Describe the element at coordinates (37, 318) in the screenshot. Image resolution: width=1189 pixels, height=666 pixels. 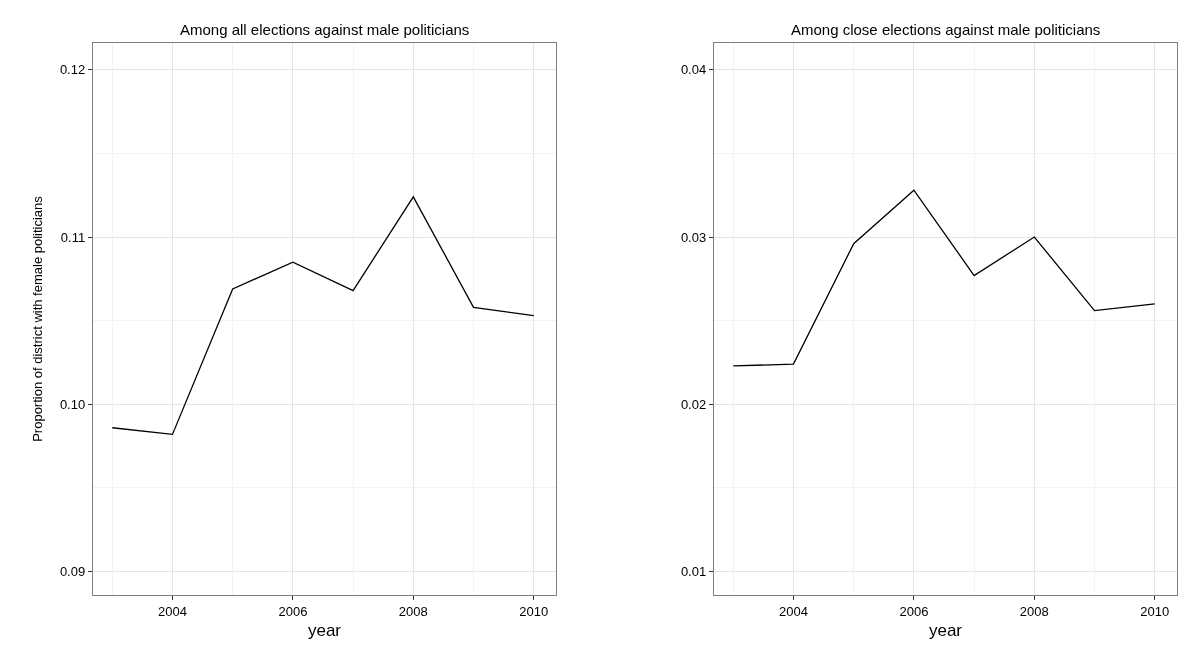
I see `y-axis-title: Proportion of district with female politicians` at that location.